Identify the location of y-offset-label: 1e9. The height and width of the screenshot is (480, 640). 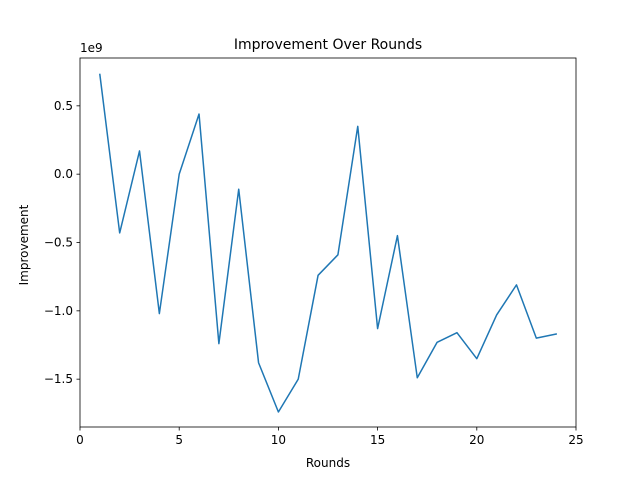
(91, 48).